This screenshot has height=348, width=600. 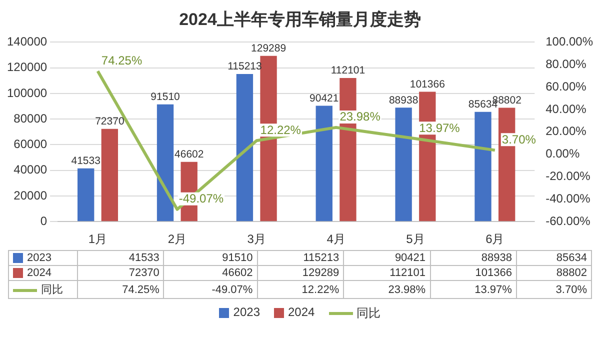 What do you see at coordinates (563, 153) in the screenshot?
I see `y2-tick-label: 0.00%` at bounding box center [563, 153].